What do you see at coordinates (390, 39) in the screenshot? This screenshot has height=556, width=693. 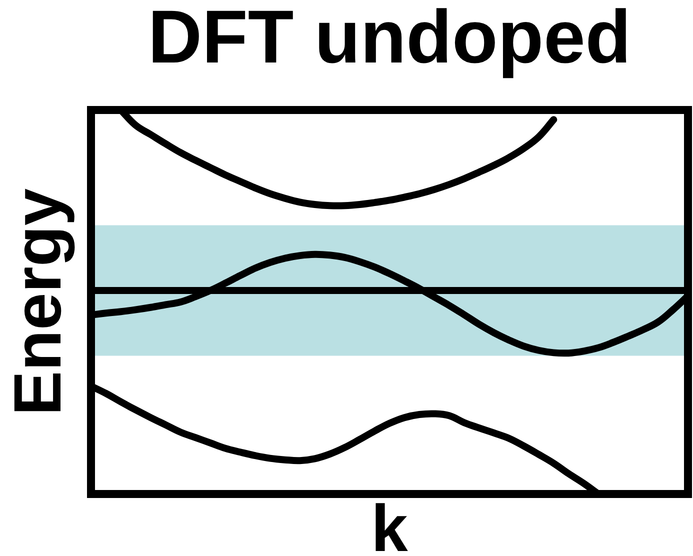 I see `chart-title: DFT undoped` at bounding box center [390, 39].